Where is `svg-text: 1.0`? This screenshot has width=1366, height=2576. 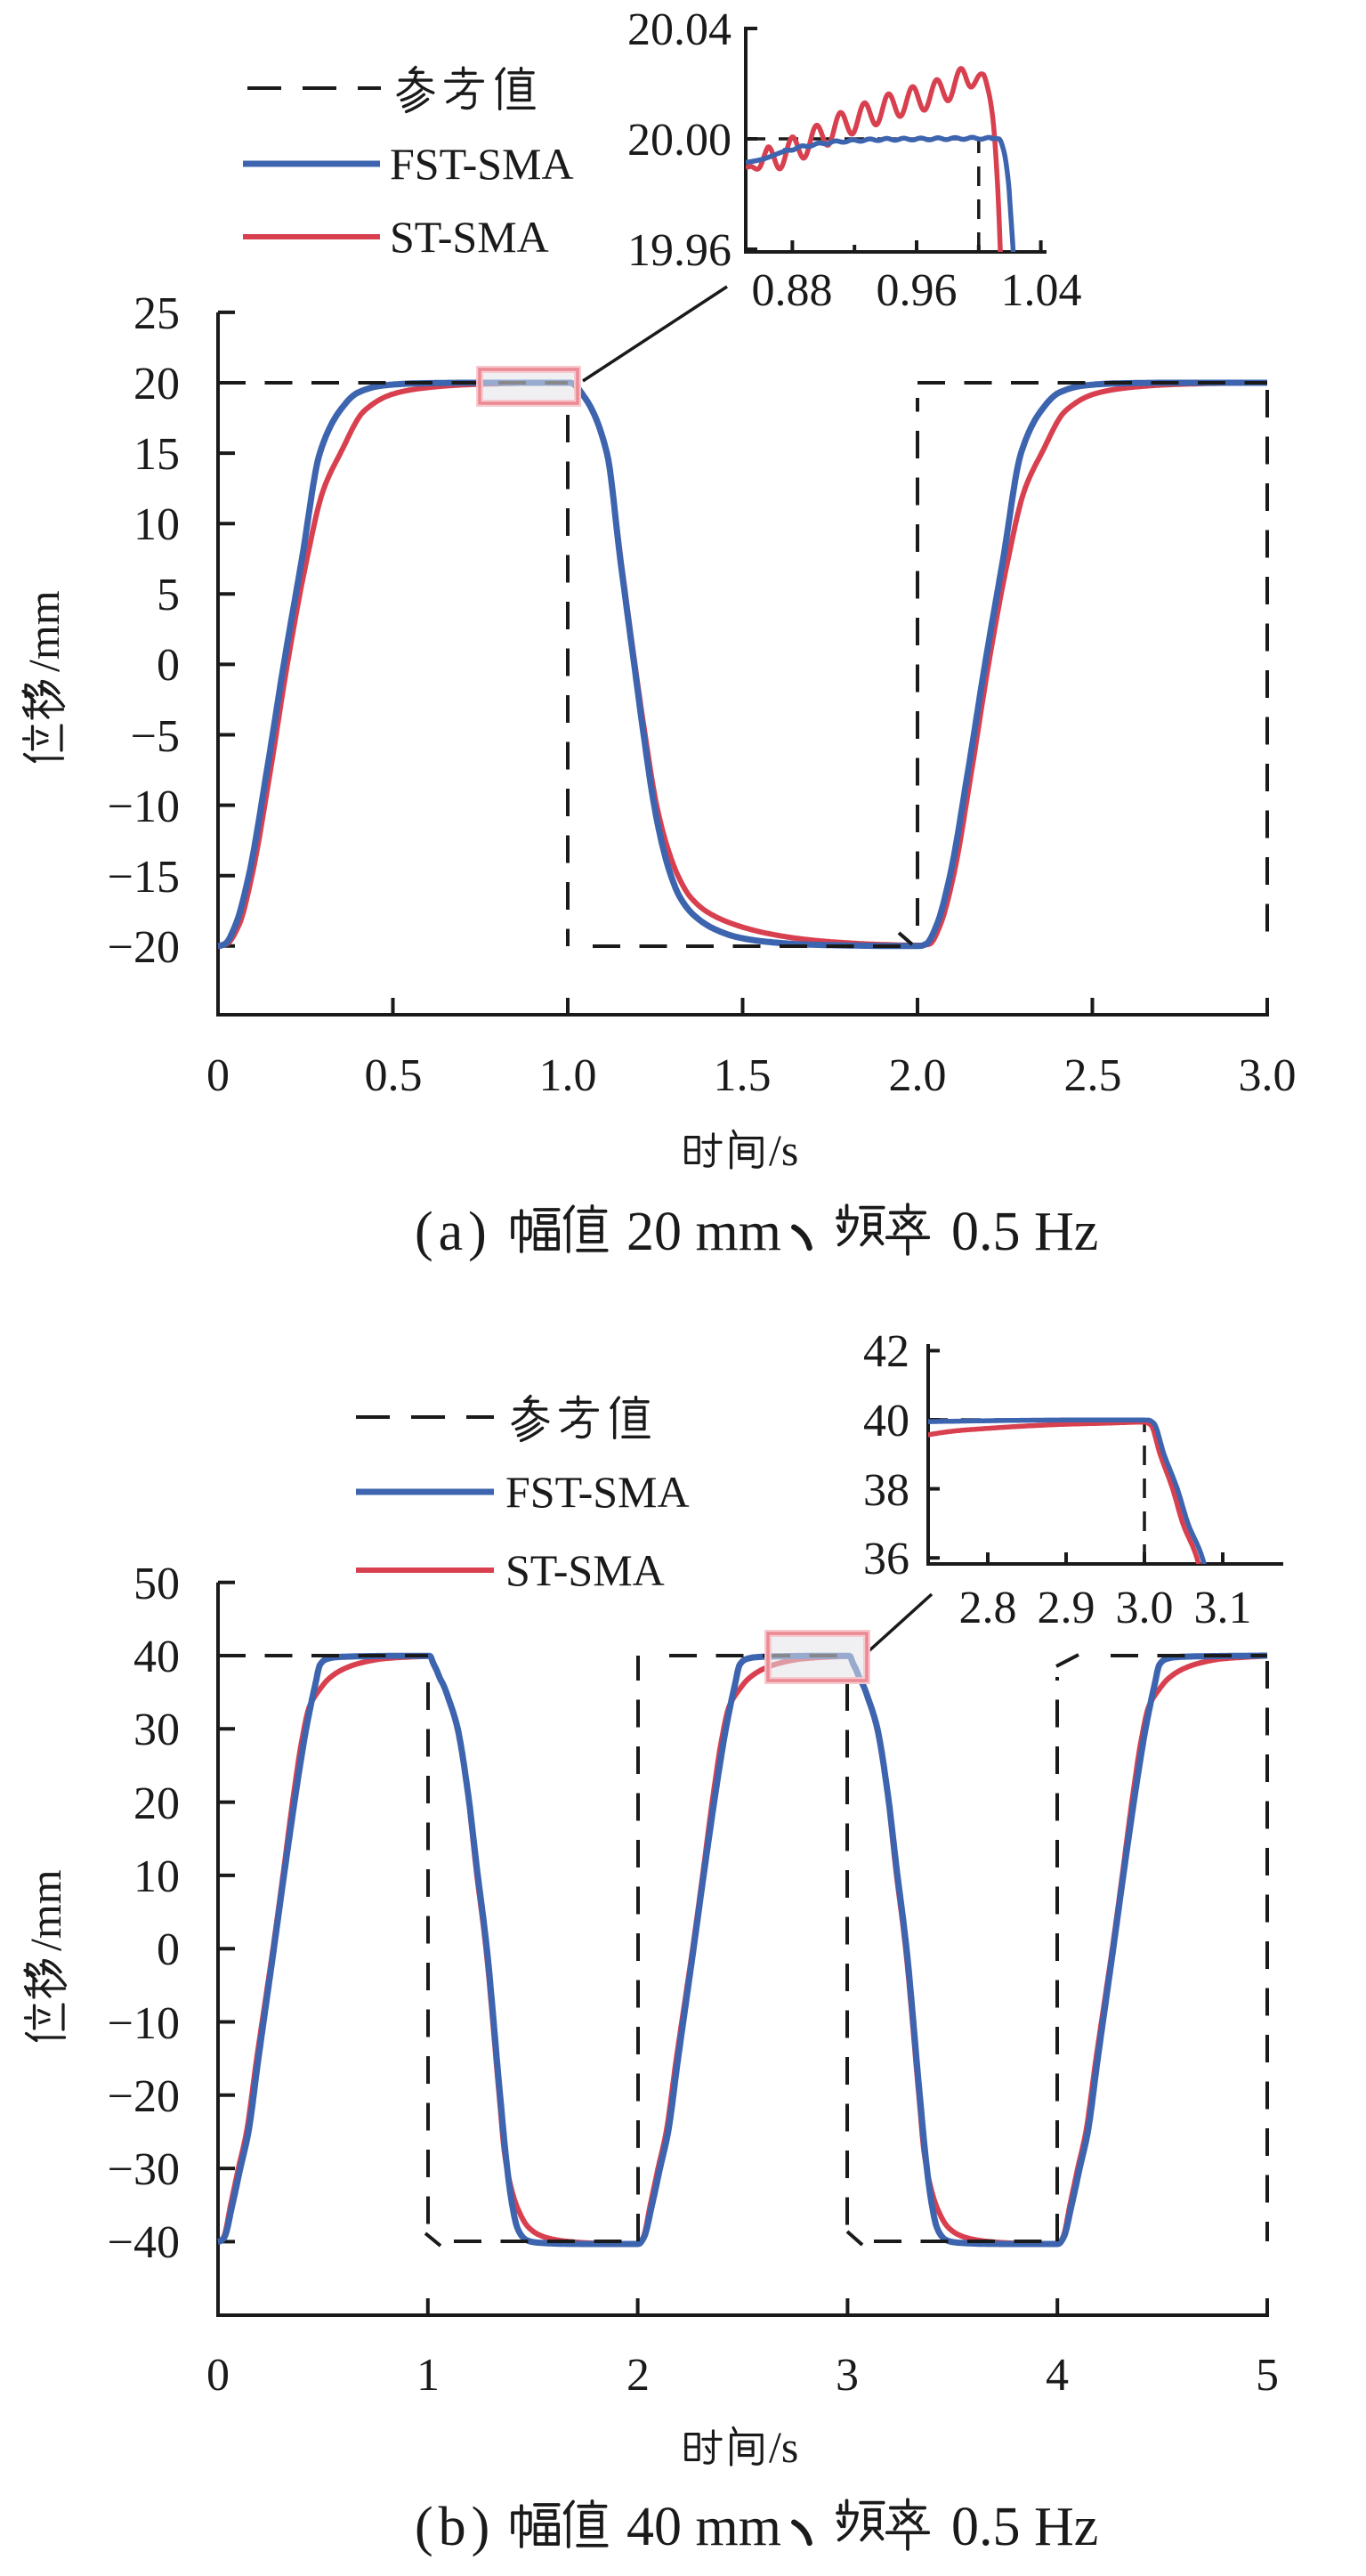
svg-text: 1.0 is located at coordinates (568, 1075).